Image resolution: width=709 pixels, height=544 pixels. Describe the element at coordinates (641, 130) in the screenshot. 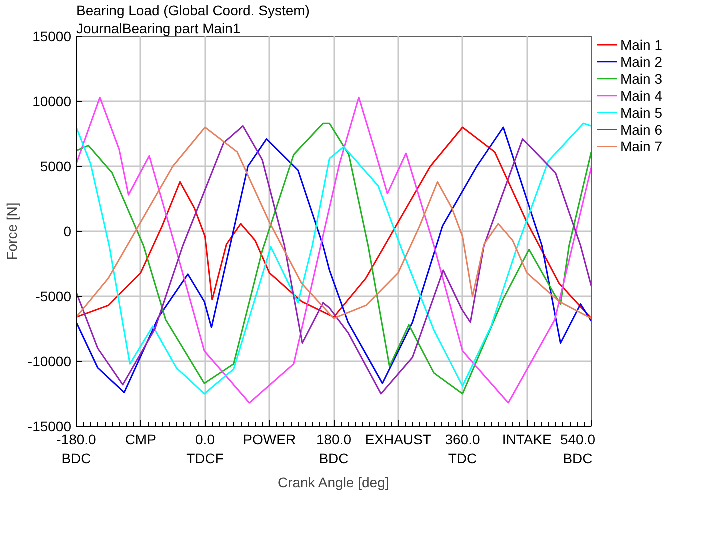

I see `legend-label: Main 6` at that location.